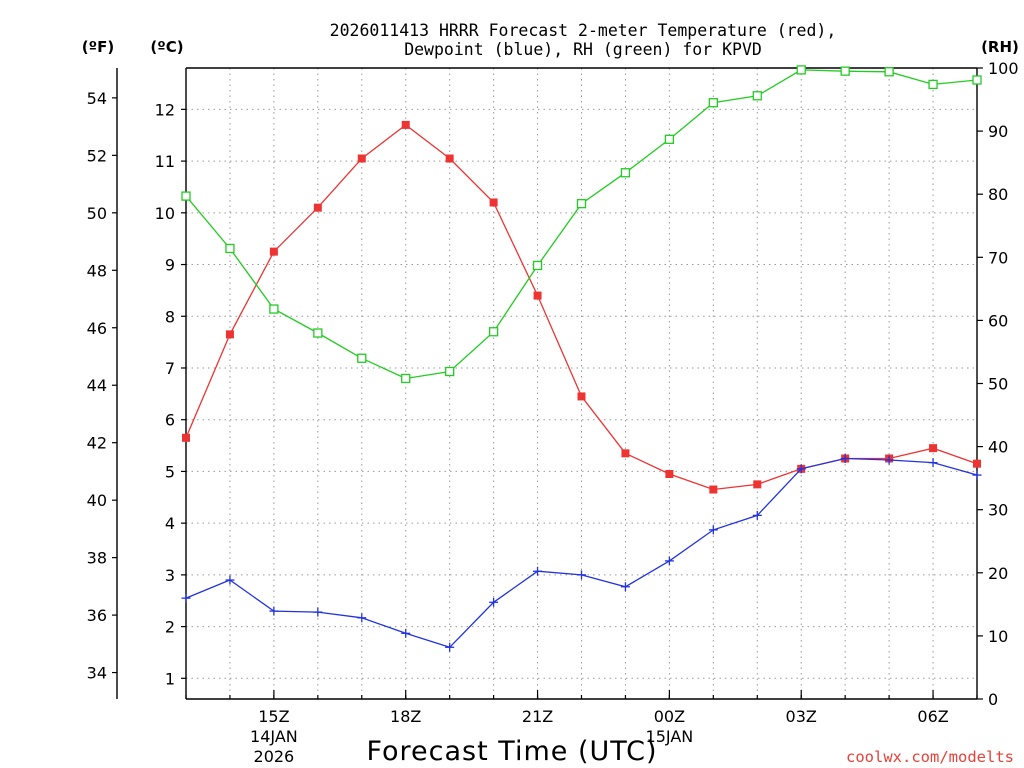 The width and height of the screenshot is (1024, 768). Describe the element at coordinates (273, 716) in the screenshot. I see `x-tick-label: 15Z` at that location.